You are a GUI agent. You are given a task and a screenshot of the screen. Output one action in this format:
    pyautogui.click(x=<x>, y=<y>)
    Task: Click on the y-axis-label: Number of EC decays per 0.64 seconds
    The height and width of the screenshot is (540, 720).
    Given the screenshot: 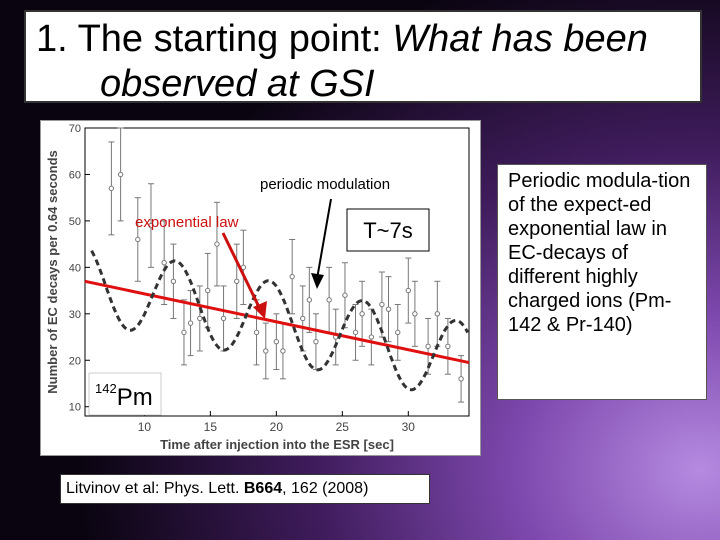 What is the action you would take?
    pyautogui.click(x=52, y=271)
    